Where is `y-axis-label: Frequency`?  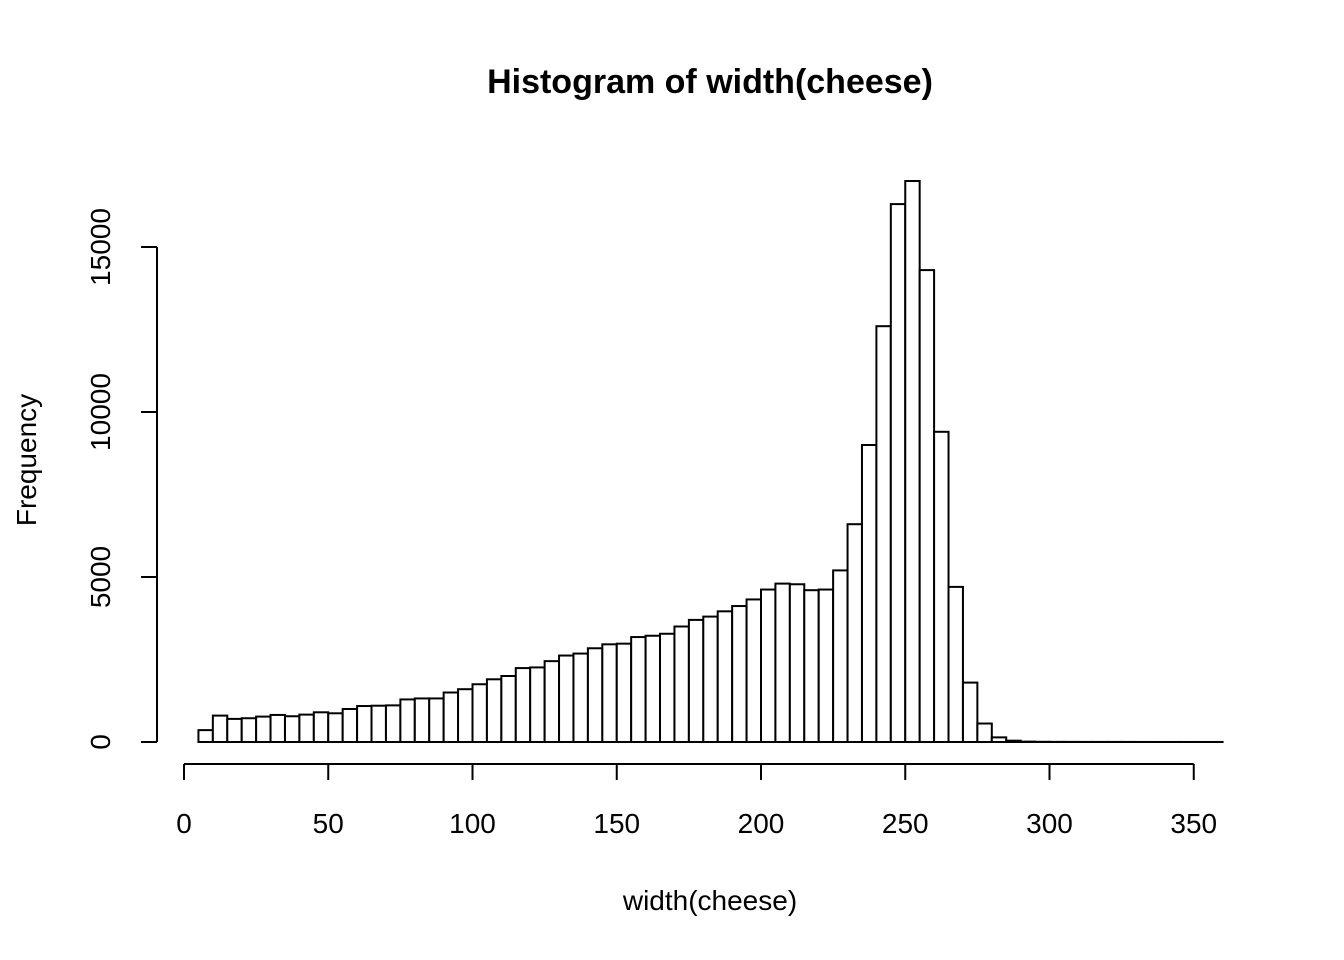 y-axis-label: Frequency is located at coordinates (26, 460).